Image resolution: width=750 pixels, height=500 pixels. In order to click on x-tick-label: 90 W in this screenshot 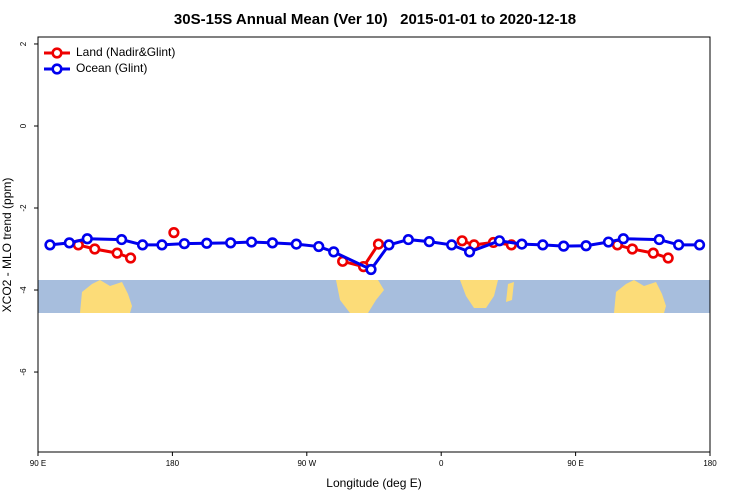, I will do `click(306, 463)`.